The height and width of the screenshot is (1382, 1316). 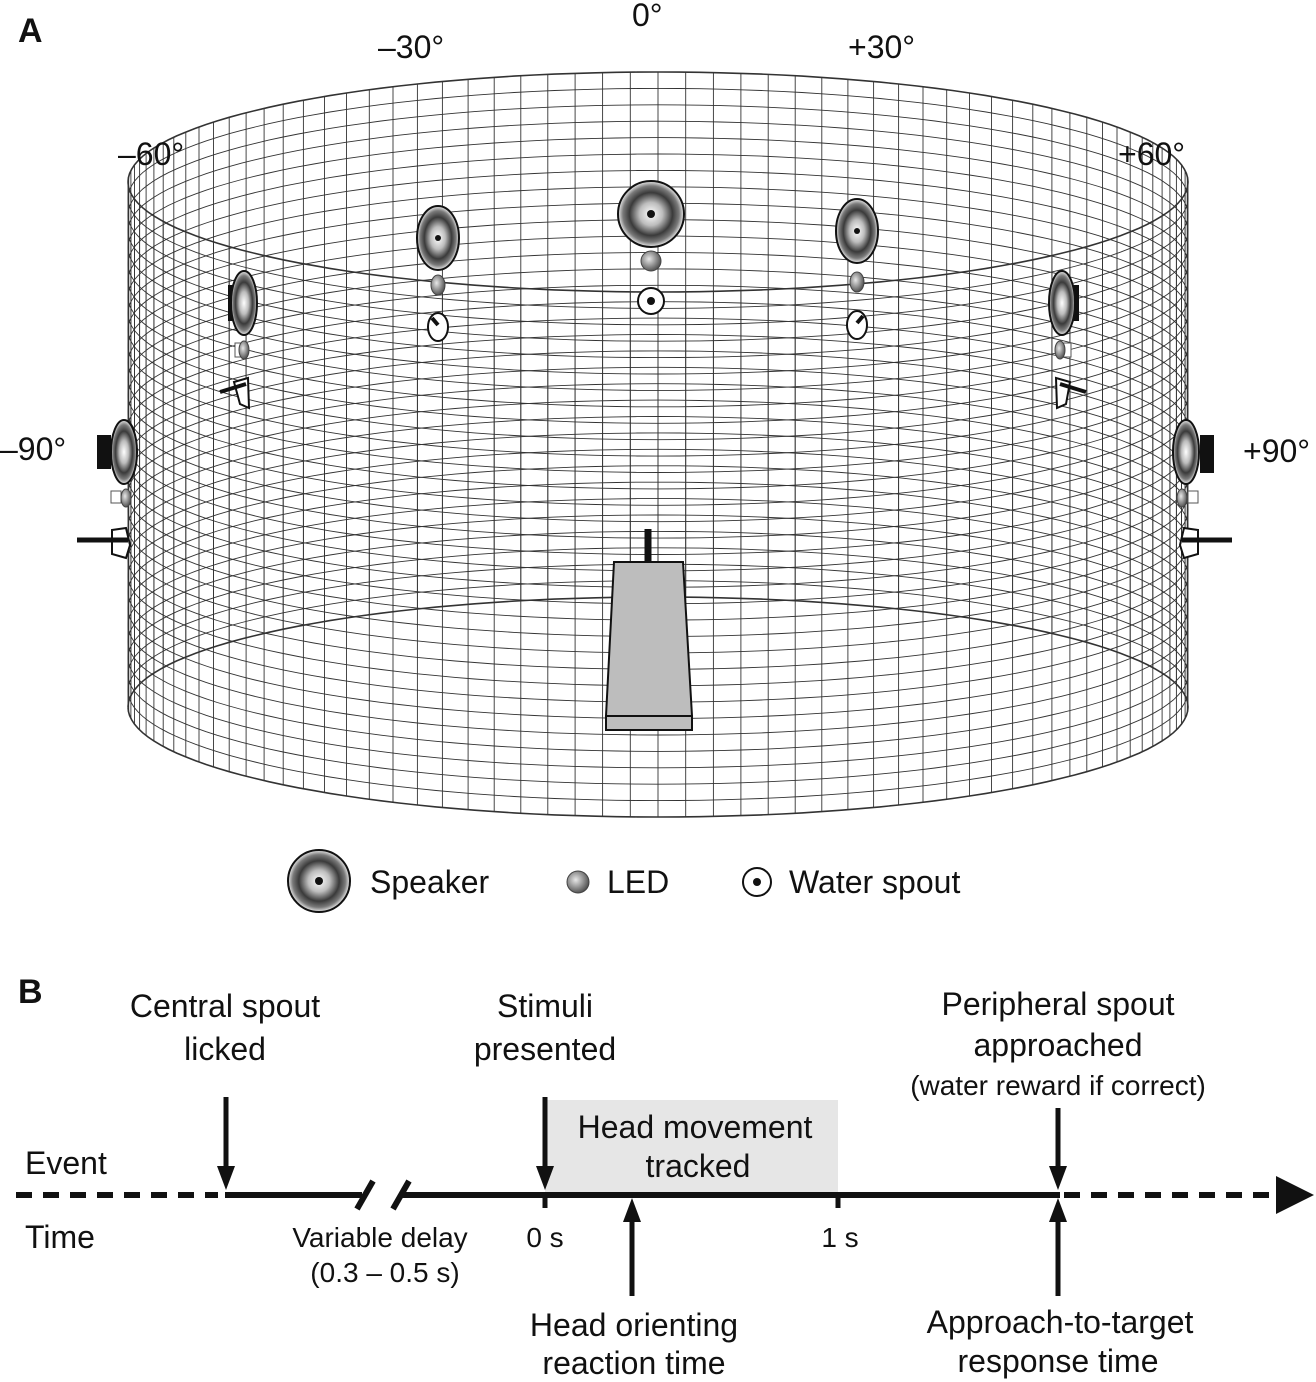 I want to click on panel-a-letter: A, so click(x=30, y=31).